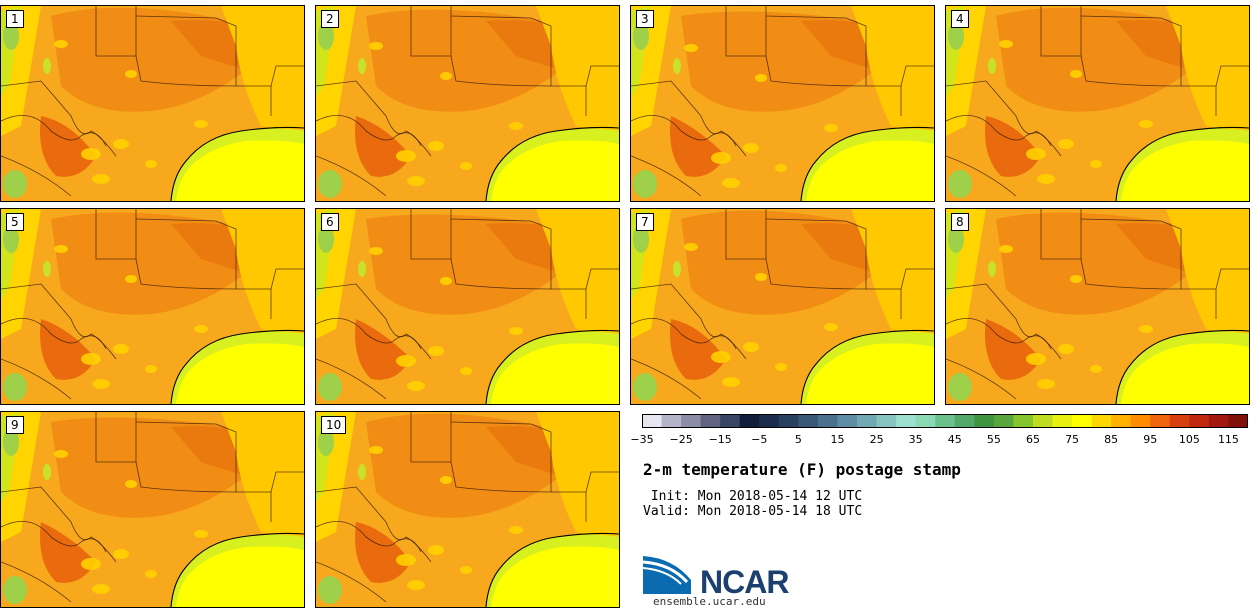 The height and width of the screenshot is (610, 1260). What do you see at coordinates (330, 19) in the screenshot?
I see `member-number-label: 2` at bounding box center [330, 19].